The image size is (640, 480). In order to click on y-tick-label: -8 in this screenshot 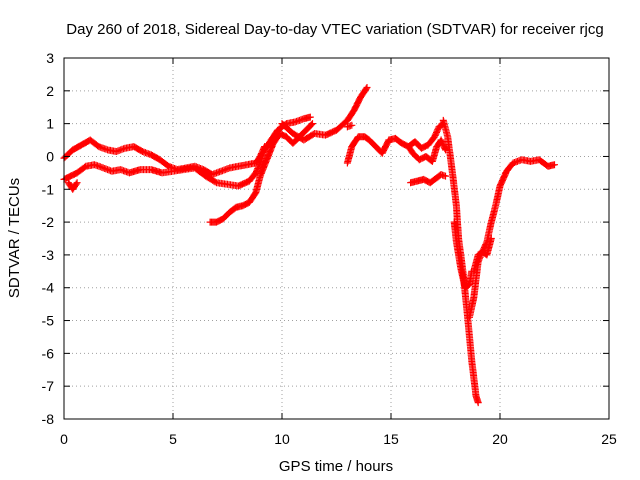, I will do `click(48, 419)`.